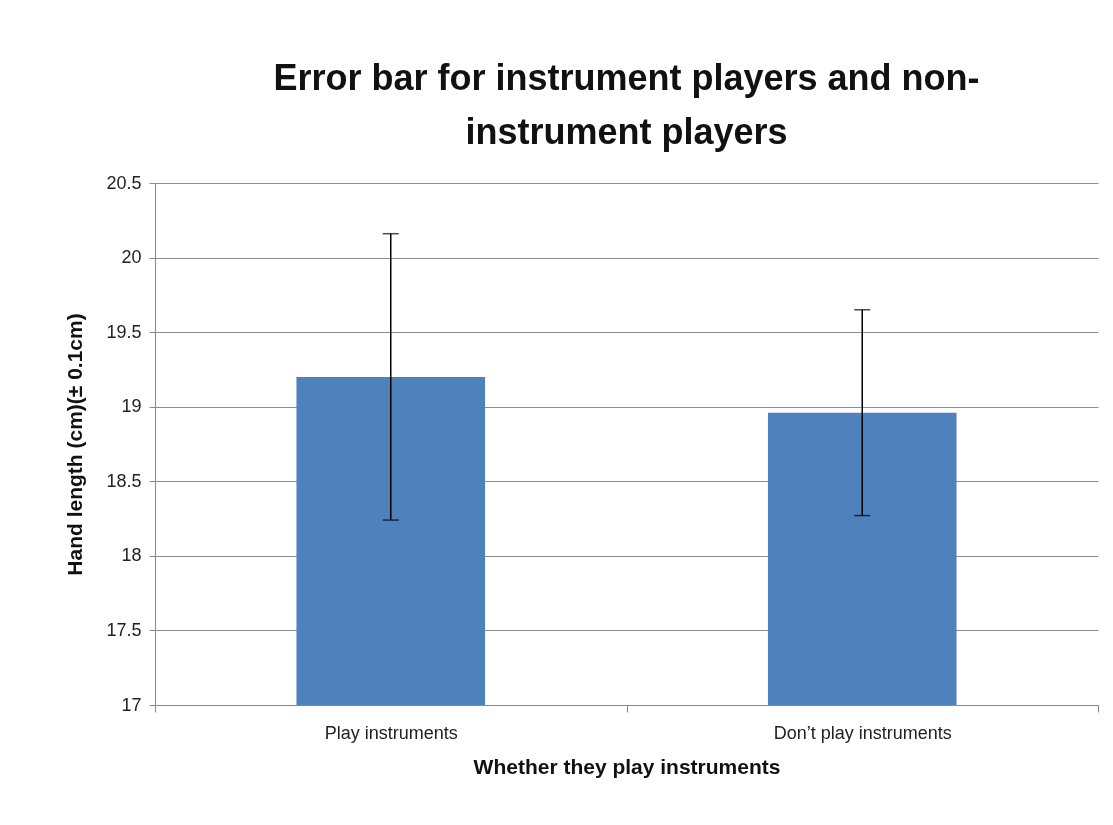 The width and height of the screenshot is (1113, 825). I want to click on y-axis-title: Hand length (cm)(± 0.1cm), so click(75, 444).